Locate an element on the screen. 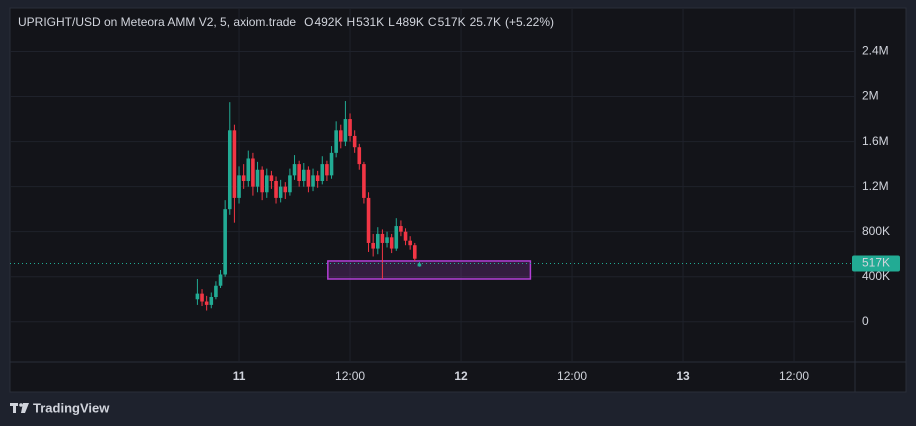  legend-value: 25.7K is located at coordinates (485, 22).